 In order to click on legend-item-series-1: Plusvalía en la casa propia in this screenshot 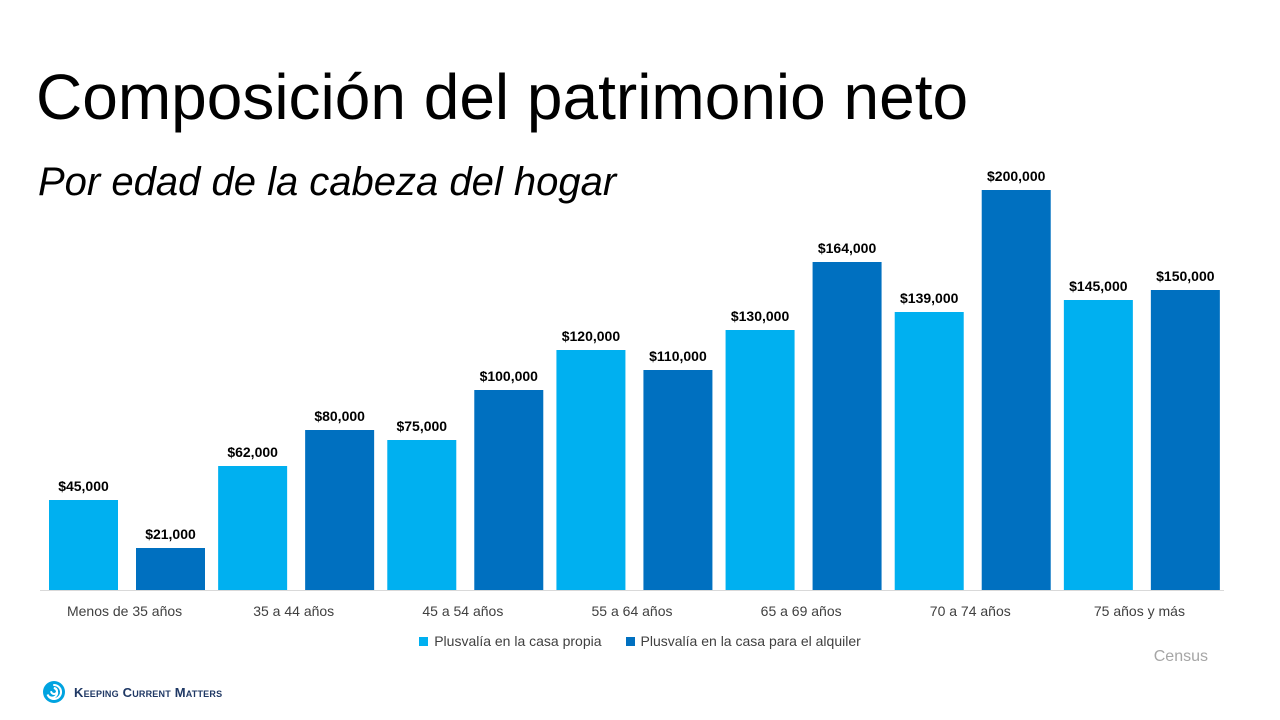, I will do `click(510, 641)`.